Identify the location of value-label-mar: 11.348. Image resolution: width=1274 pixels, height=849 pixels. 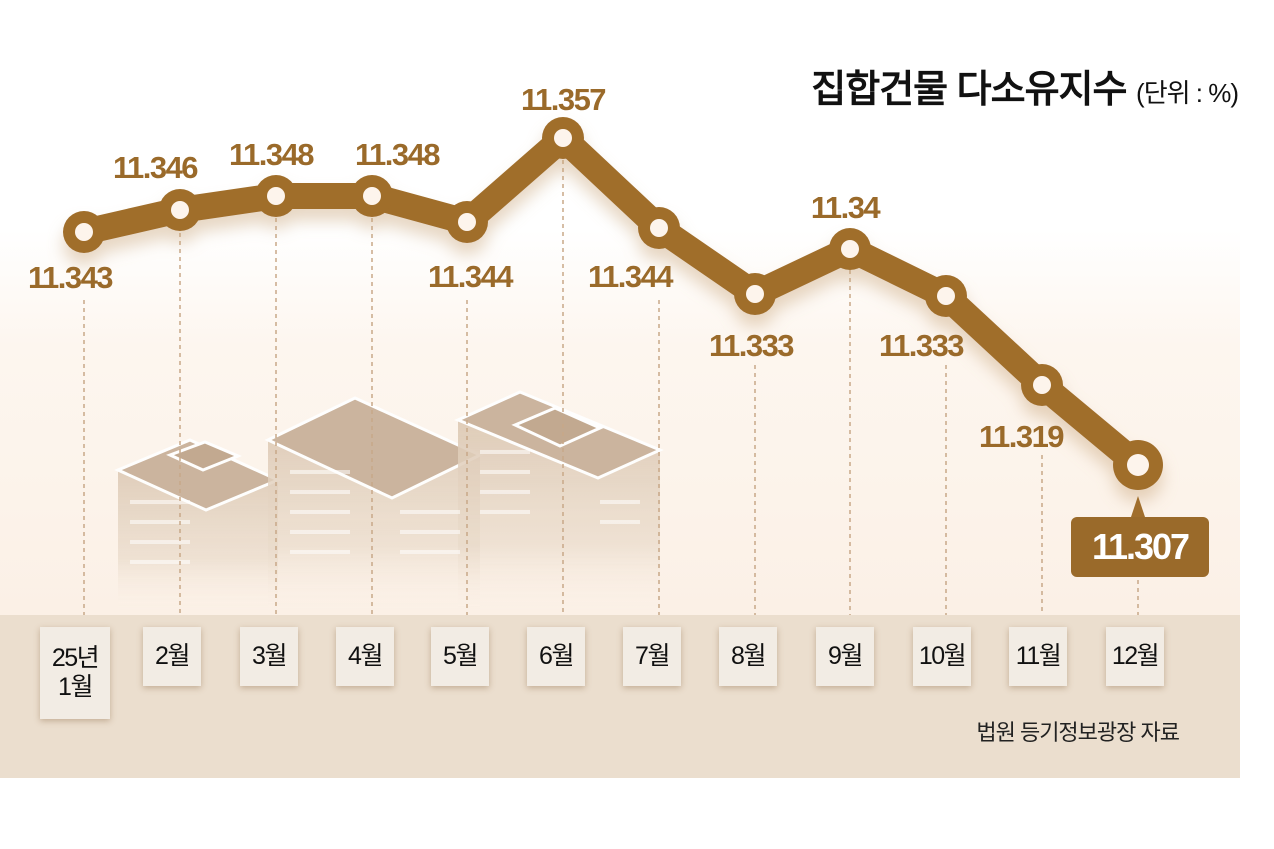
(271, 154).